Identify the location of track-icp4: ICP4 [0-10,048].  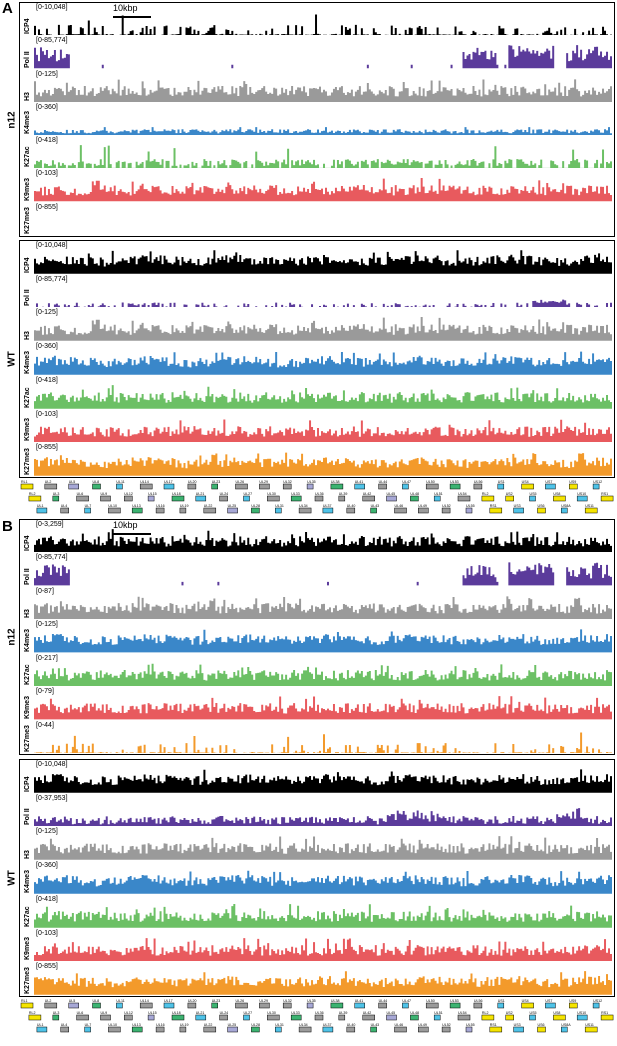
(317, 258).